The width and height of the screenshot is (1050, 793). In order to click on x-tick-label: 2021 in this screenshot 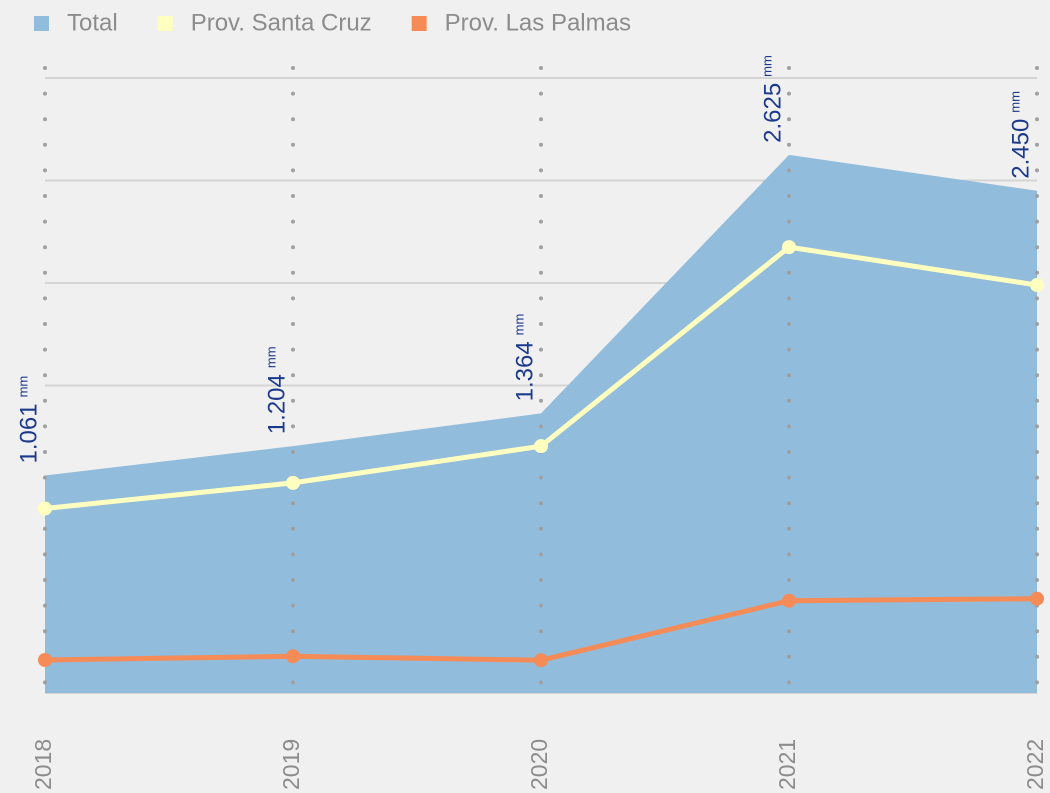, I will do `click(787, 764)`.